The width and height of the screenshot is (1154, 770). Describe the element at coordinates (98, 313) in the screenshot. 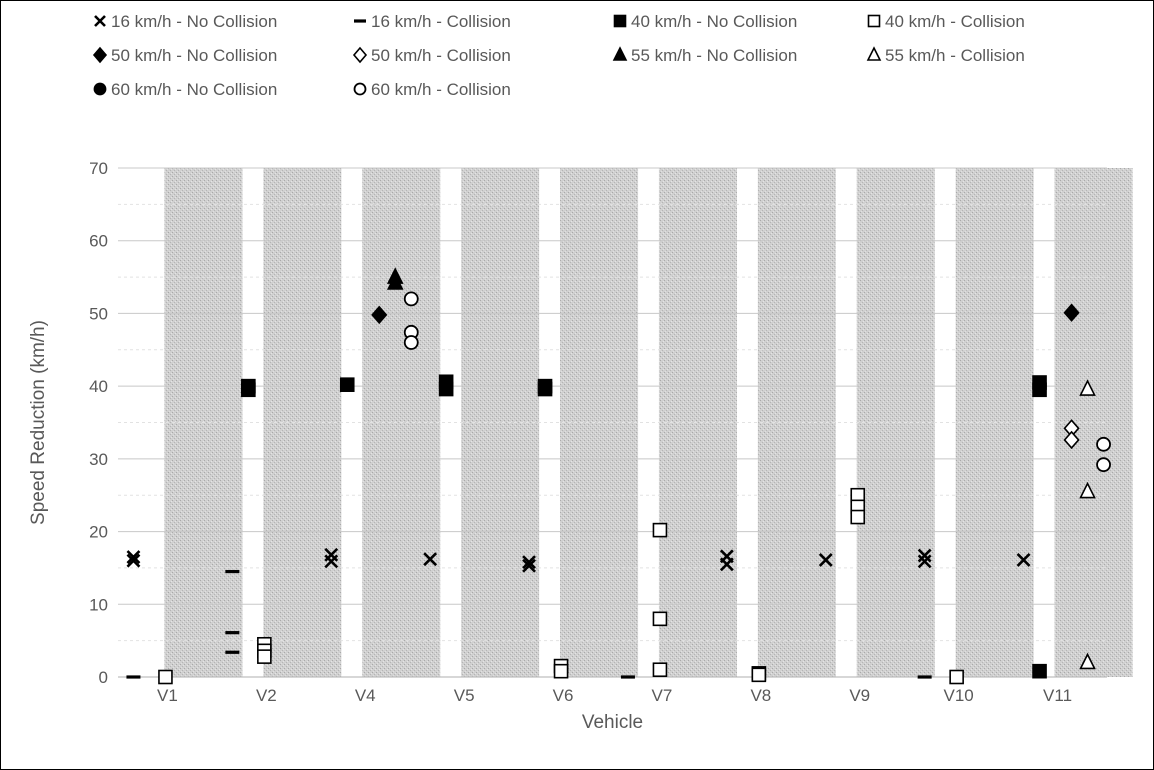

I see `y-tick-label: 50` at that location.